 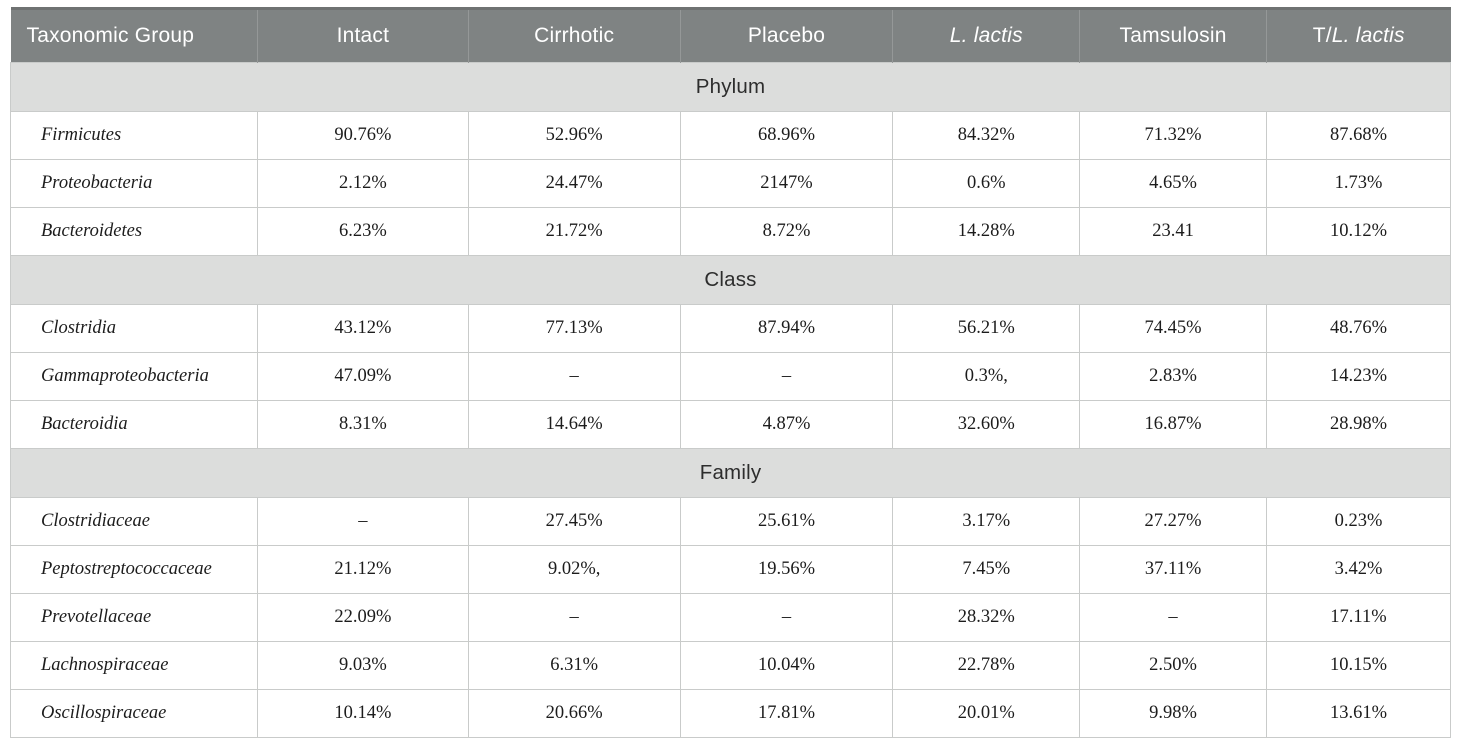 I want to click on value-cell: 0.3%,, so click(x=986, y=376).